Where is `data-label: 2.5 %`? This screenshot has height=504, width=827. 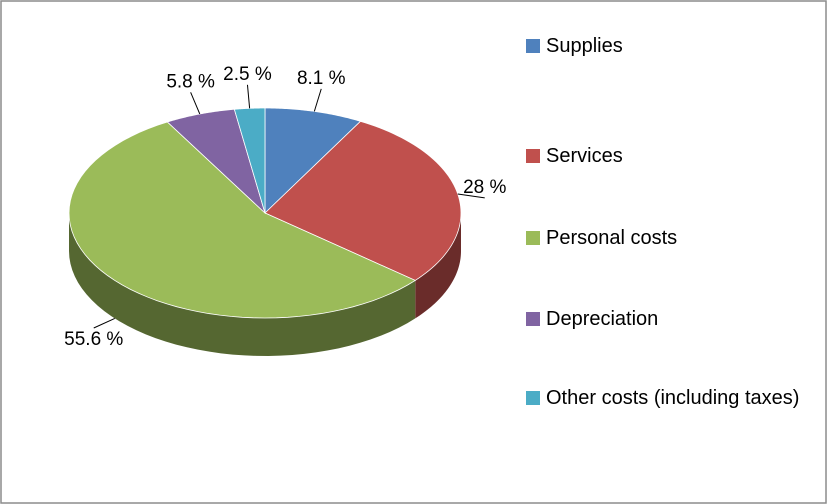
data-label: 2.5 % is located at coordinates (247, 74).